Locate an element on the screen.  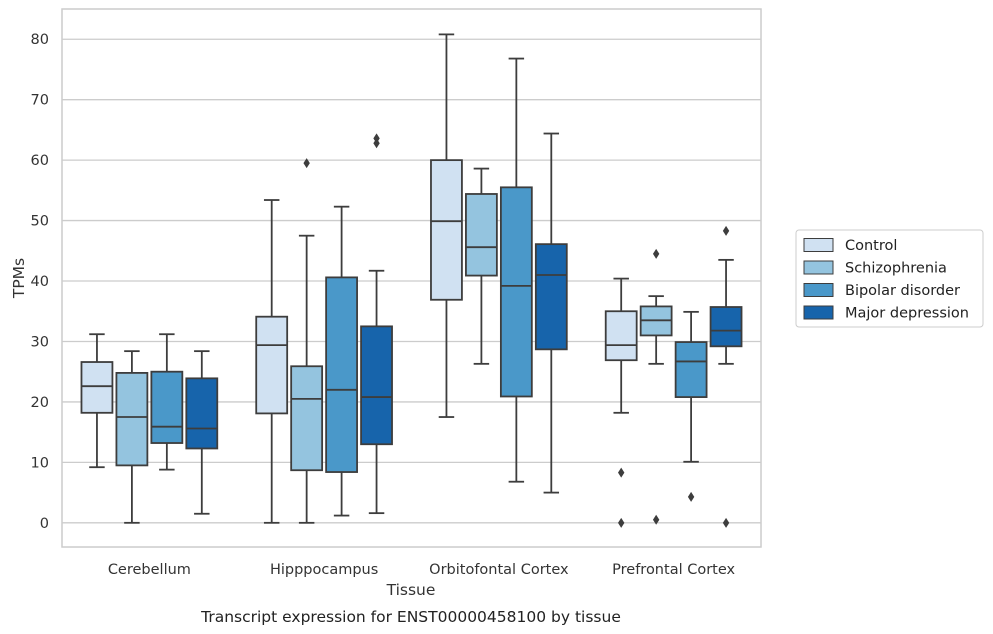
x-tick-label: Cerebellum is located at coordinates (149, 570).